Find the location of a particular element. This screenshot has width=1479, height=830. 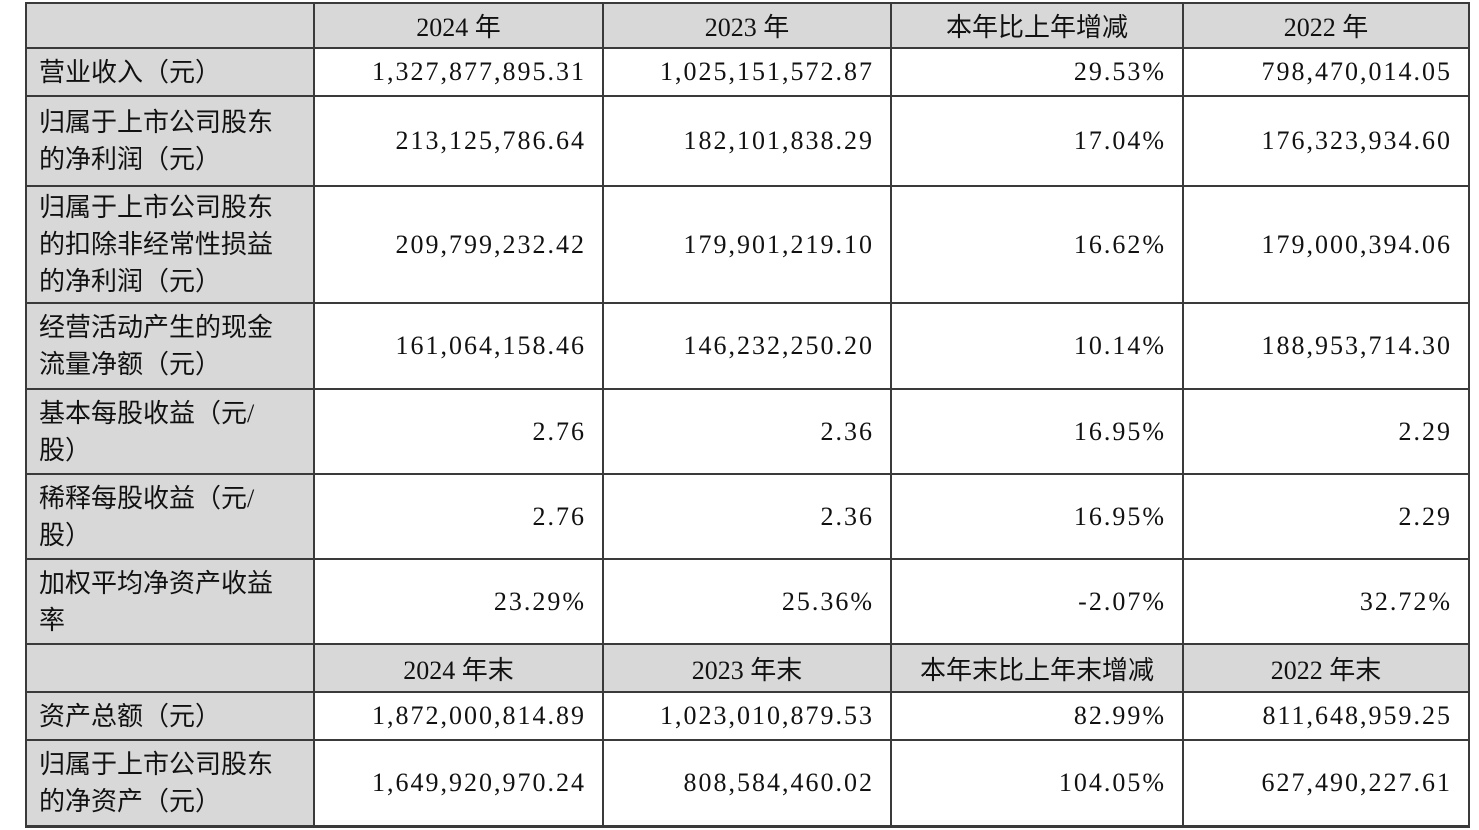

cell-value: 627,490,227.61 is located at coordinates (1326, 783).